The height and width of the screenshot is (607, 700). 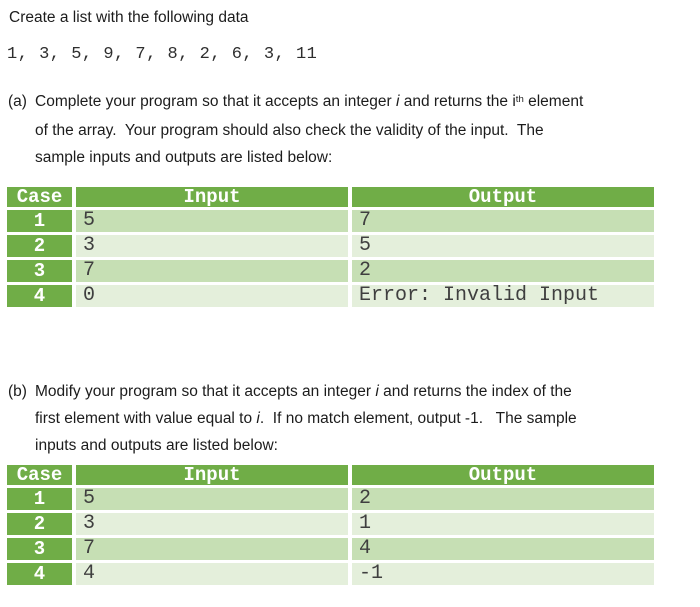 I want to click on table-a-header-output: Output, so click(x=503, y=197).